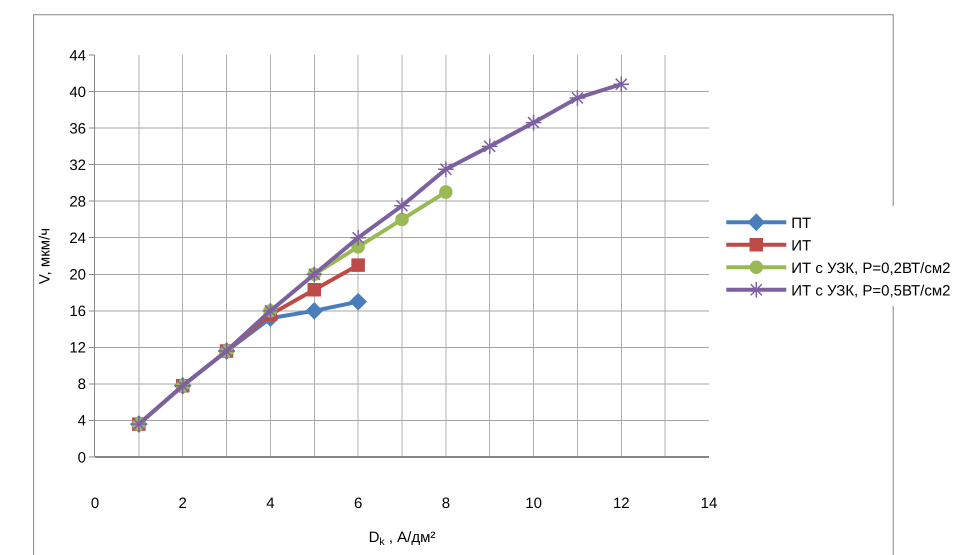 This screenshot has width=968, height=555. What do you see at coordinates (358, 503) in the screenshot?
I see `x-tick-label: 6` at bounding box center [358, 503].